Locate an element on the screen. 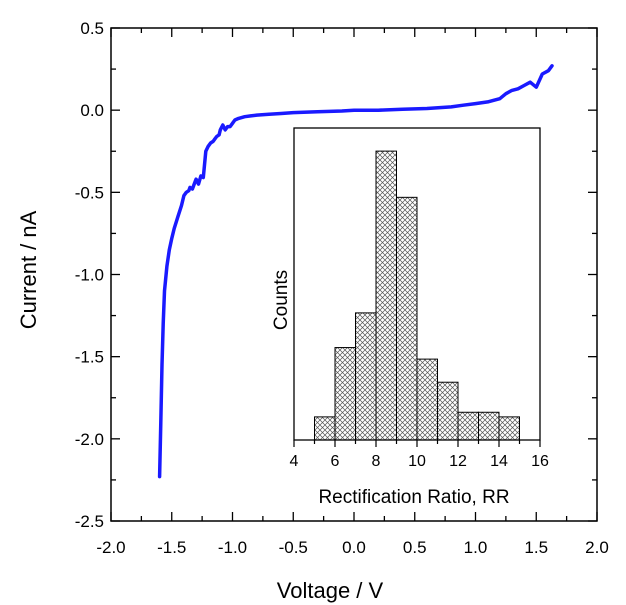 The image size is (626, 605). main-y-tick-labels: 0.5 0.0 -0.5 -1.0 -1.5 -2.0 -2.5 is located at coordinates (89, 275).